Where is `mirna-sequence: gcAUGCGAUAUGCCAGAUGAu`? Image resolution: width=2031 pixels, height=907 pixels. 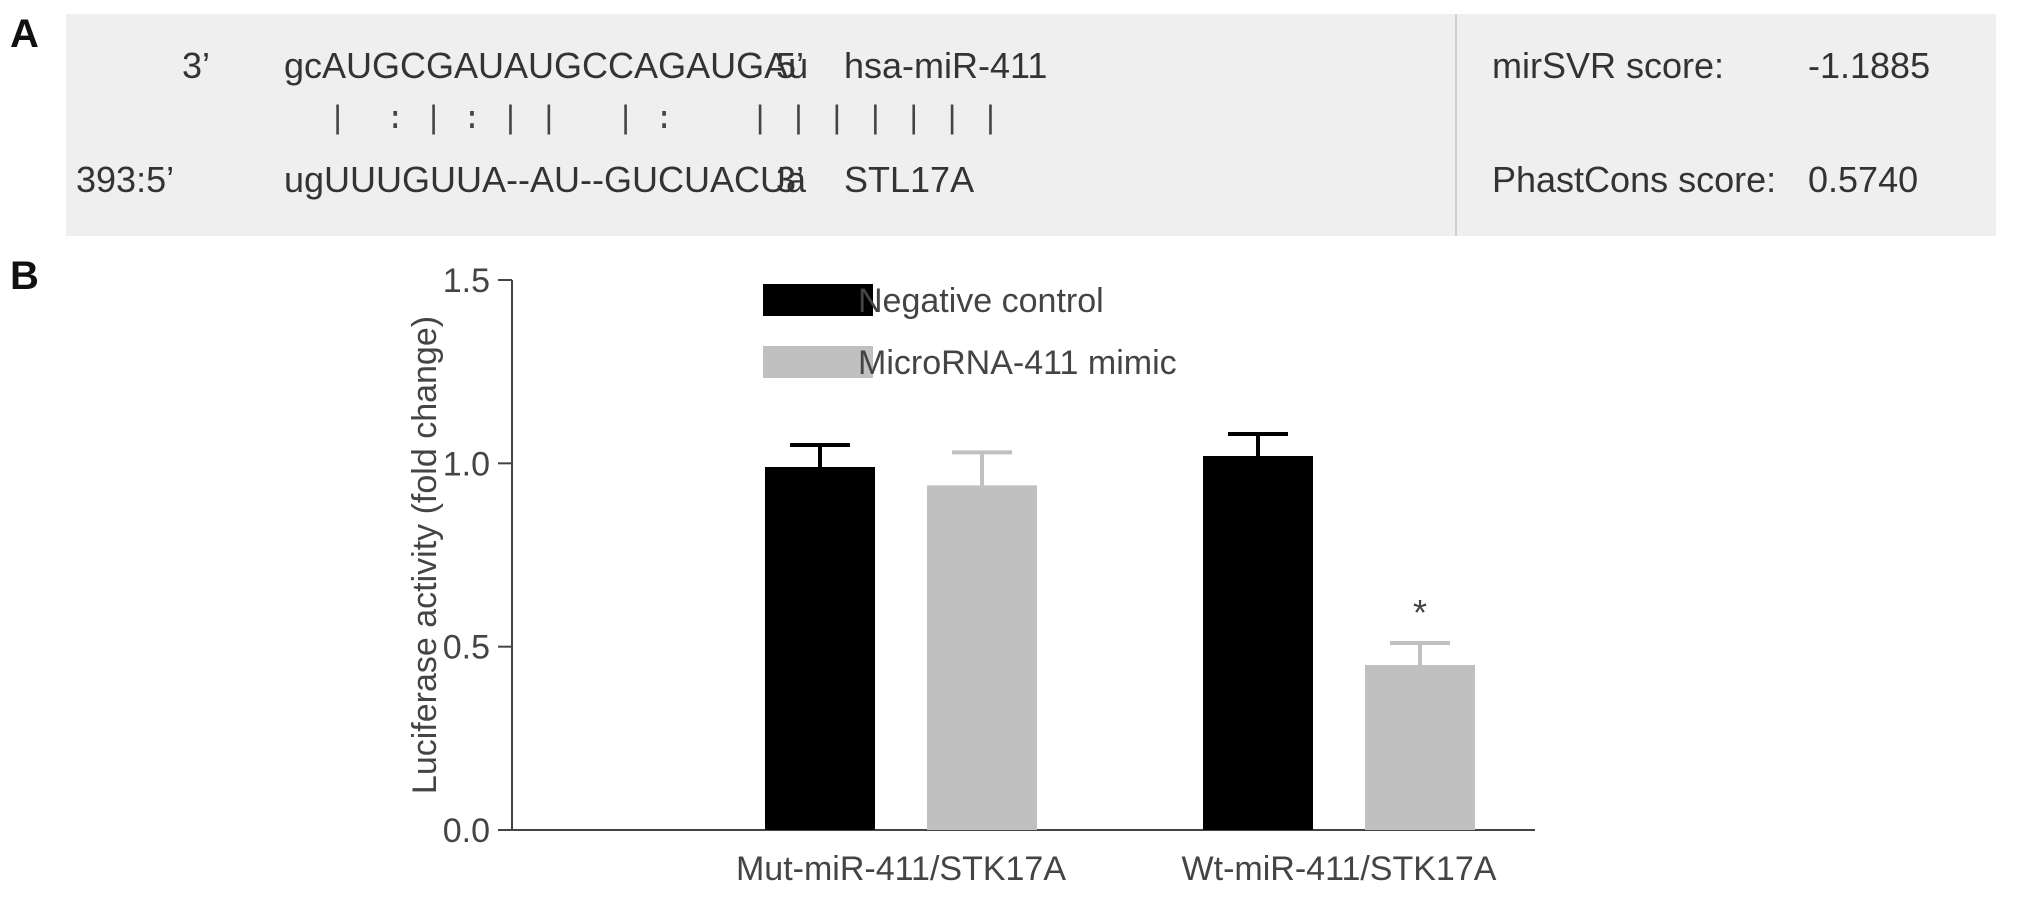 mirna-sequence: gcAUGCGAUAUGCCAGAUGAu is located at coordinates (546, 65).